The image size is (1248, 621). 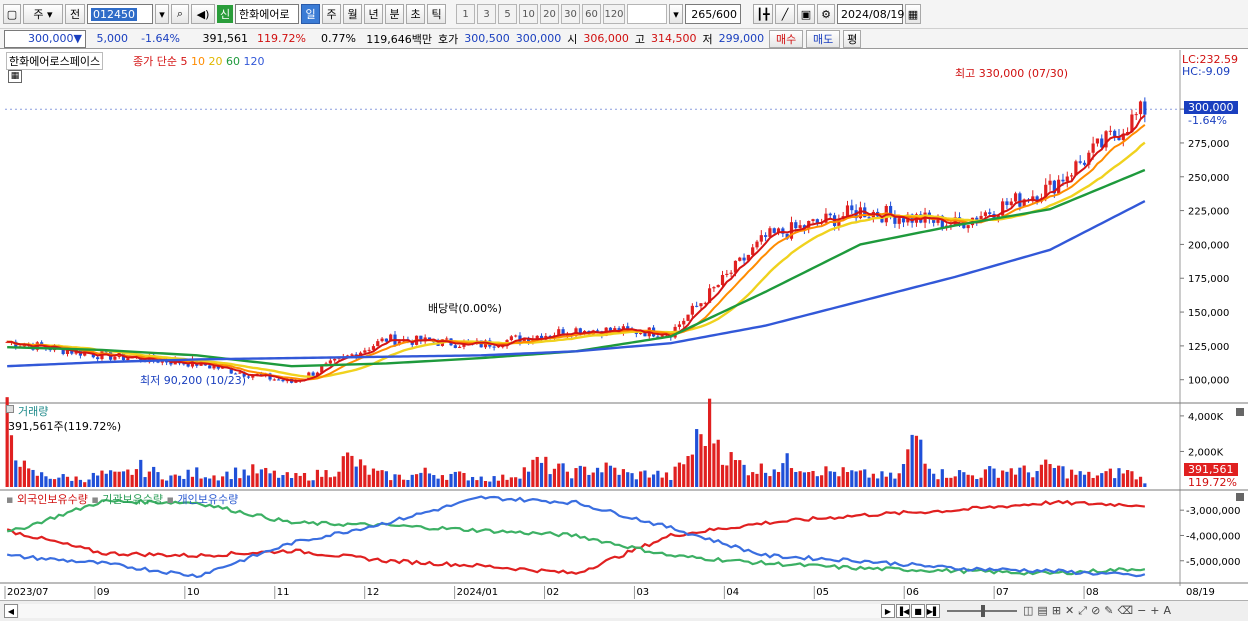 What do you see at coordinates (373, 14) in the screenshot?
I see `period-year: 년` at bounding box center [373, 14].